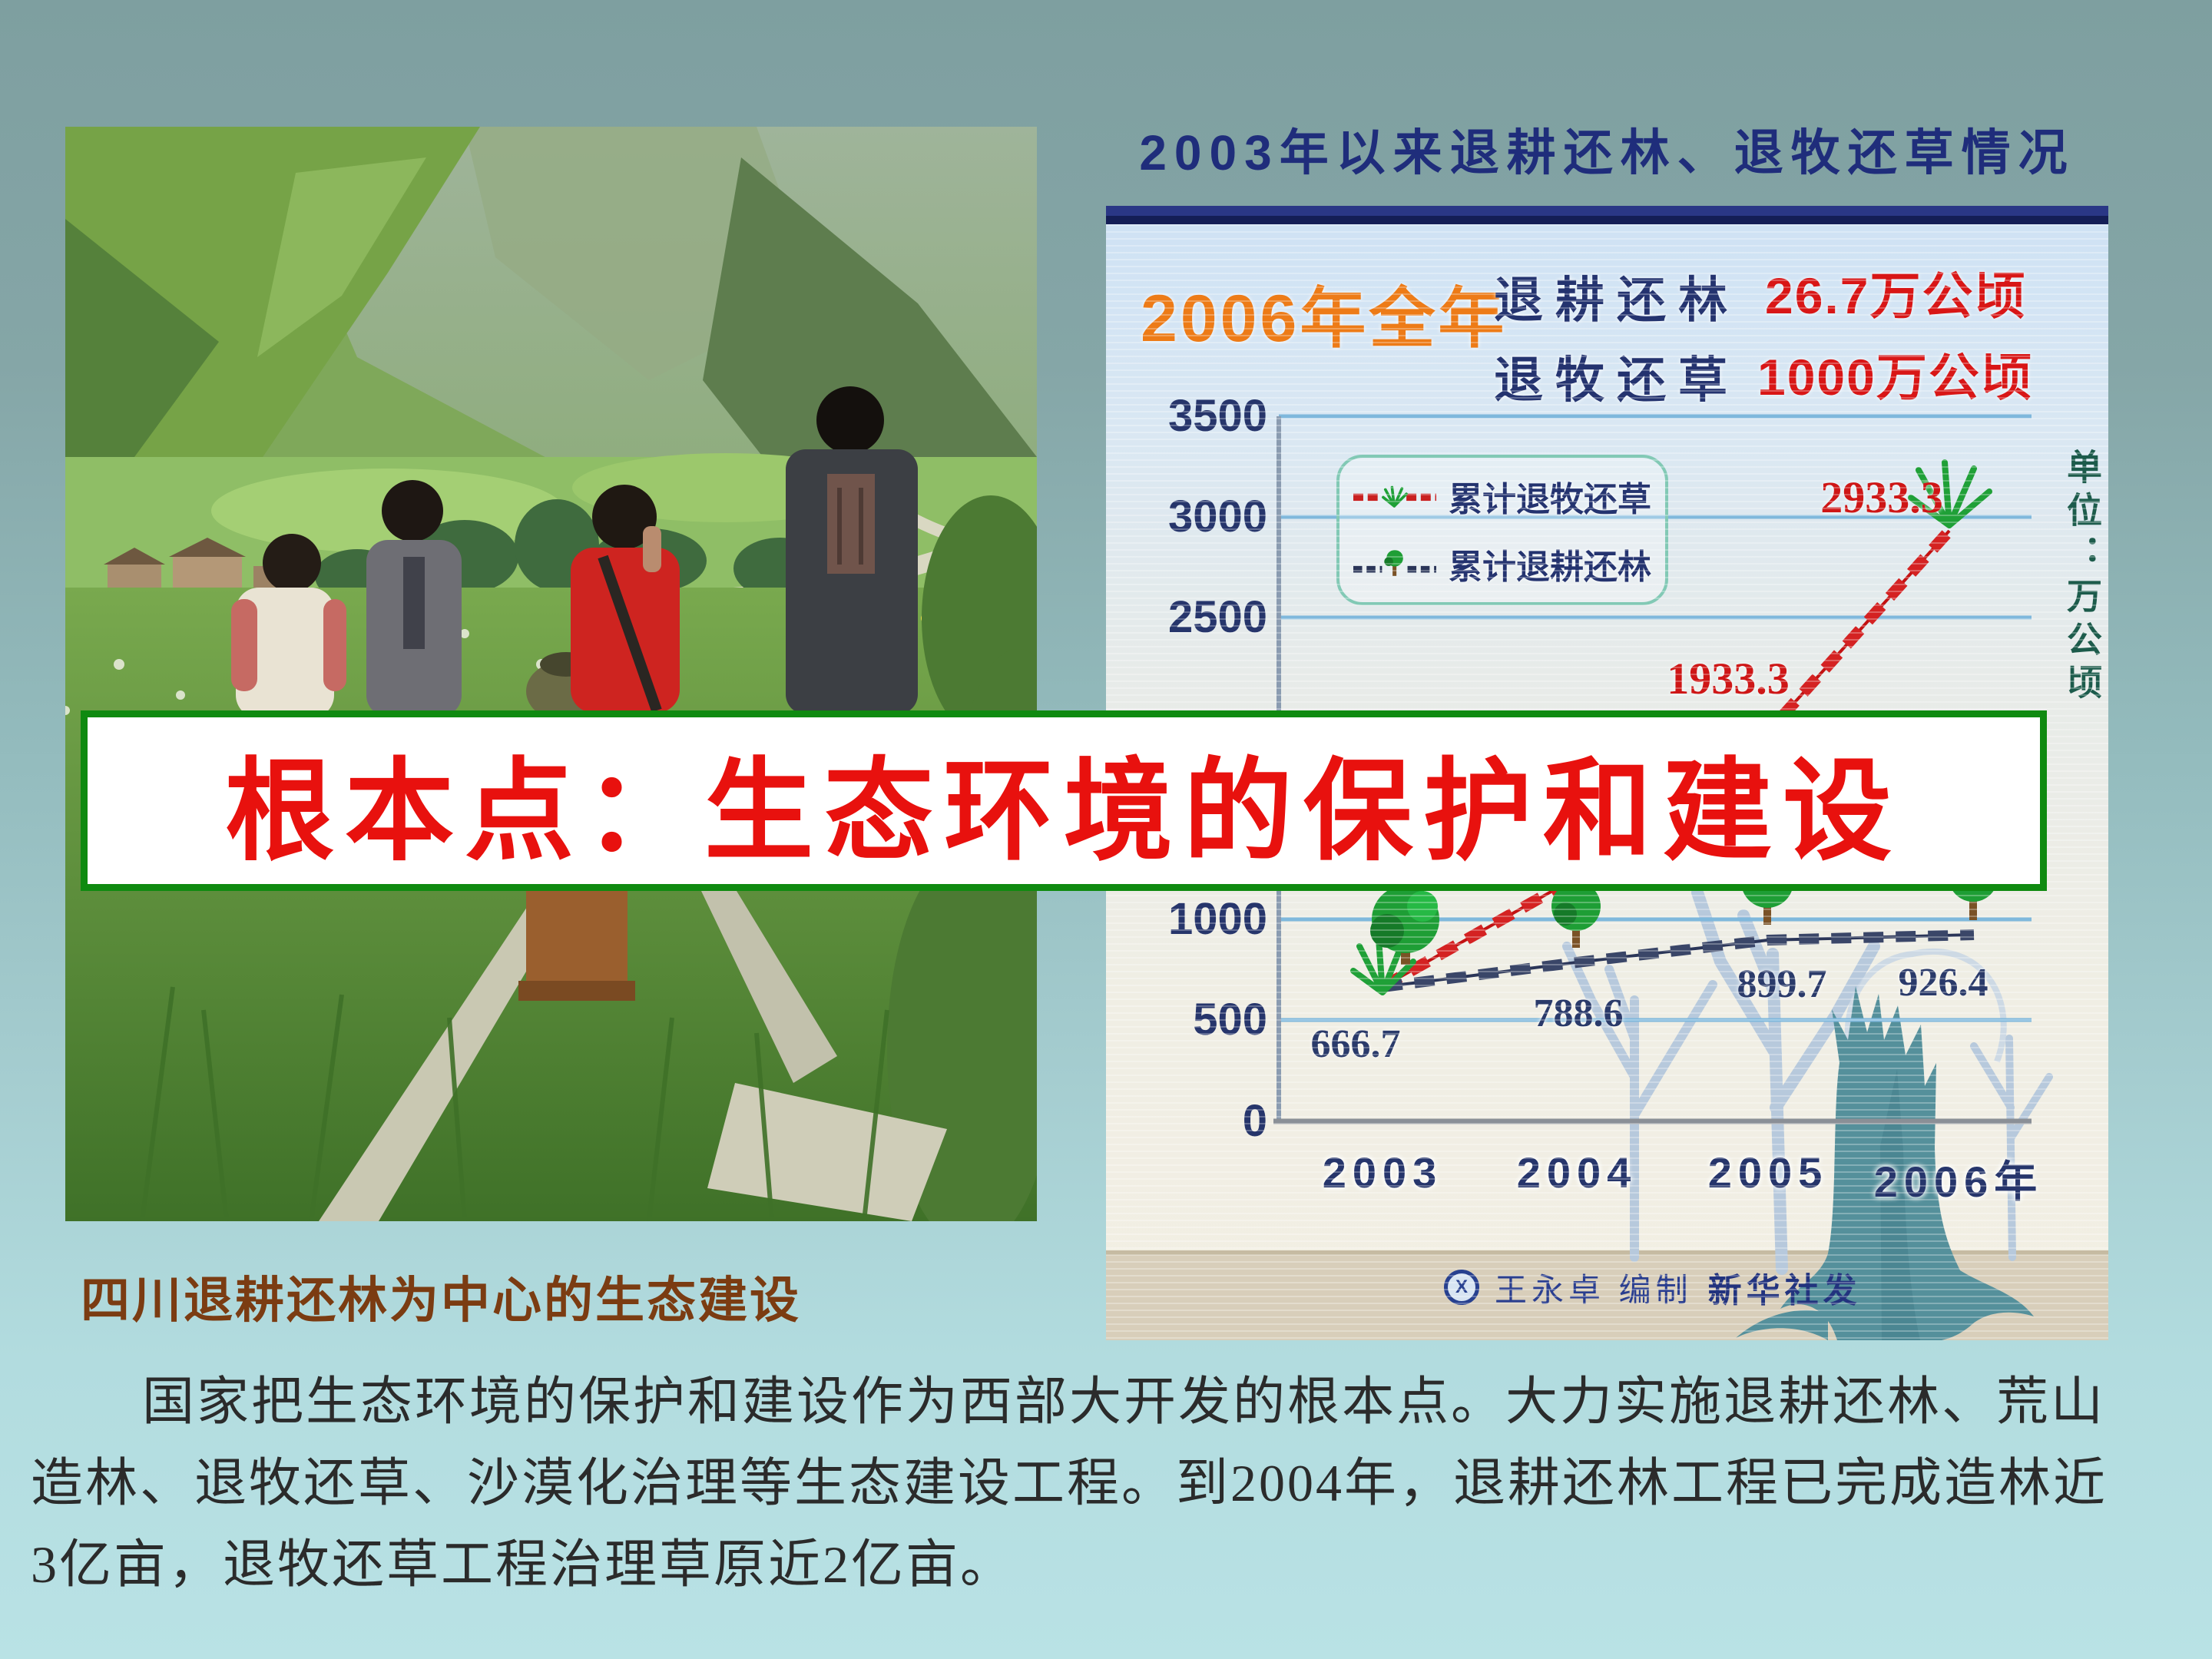 The width and height of the screenshot is (2212, 1659). What do you see at coordinates (1617, 300) in the screenshot?
I see `header-row1-label: 退耕还林` at bounding box center [1617, 300].